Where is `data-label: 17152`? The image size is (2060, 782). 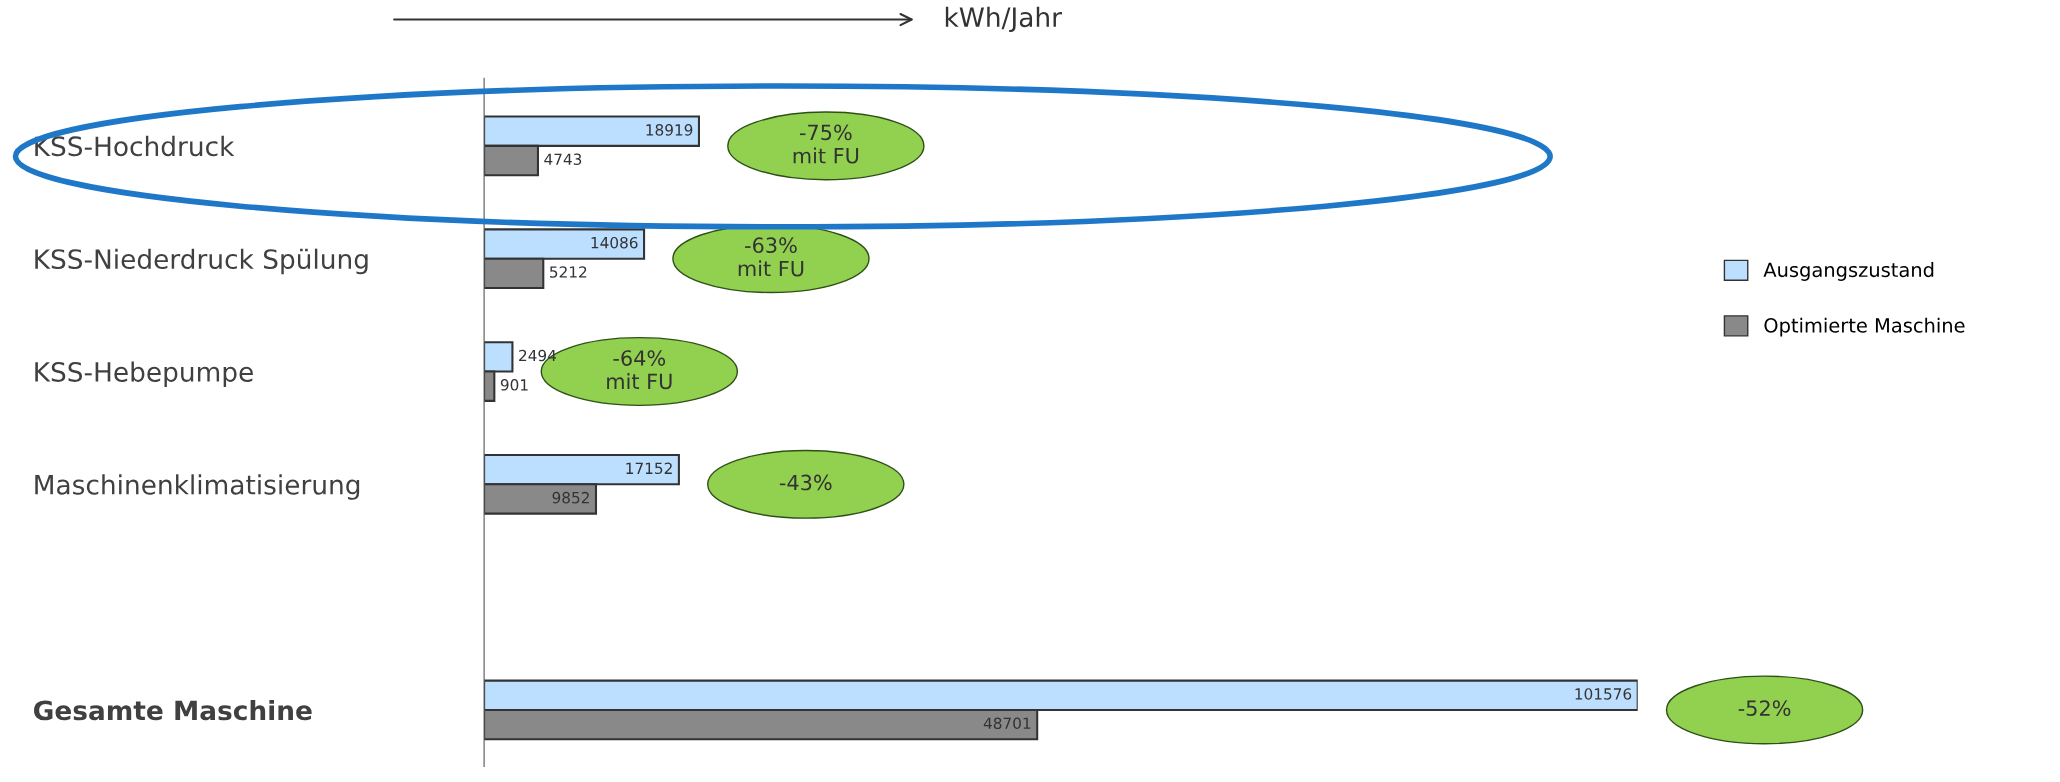 data-label: 17152 is located at coordinates (649, 468).